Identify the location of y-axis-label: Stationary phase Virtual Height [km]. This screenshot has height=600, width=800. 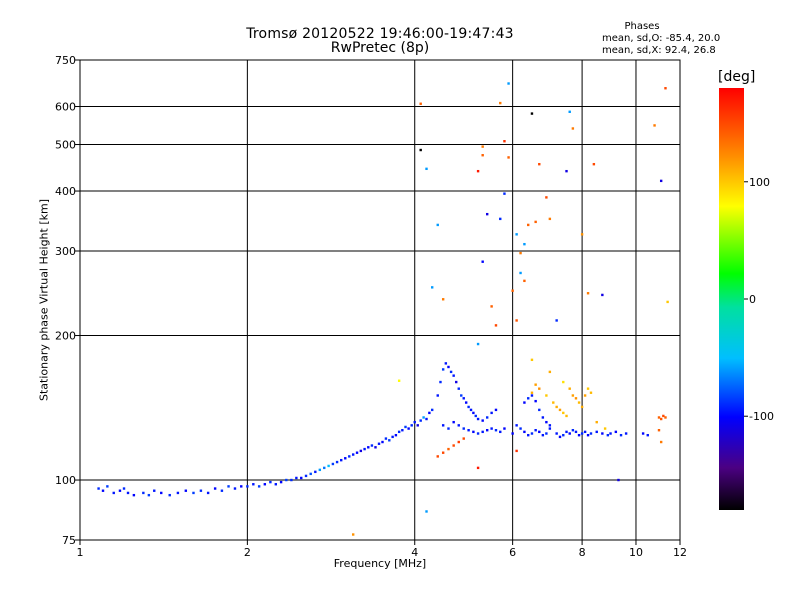
(44, 300).